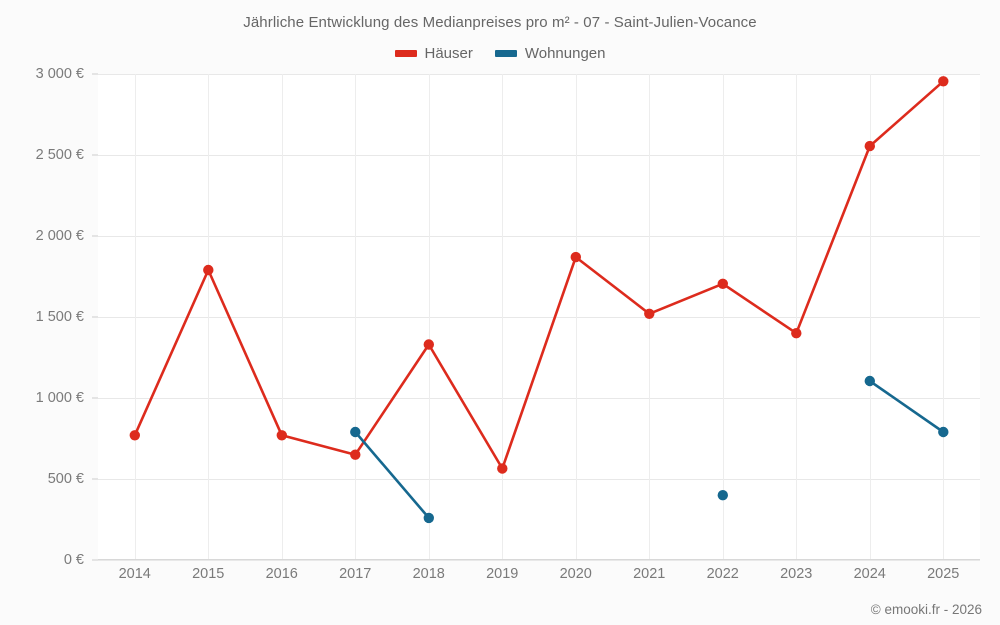 The height and width of the screenshot is (625, 1000). What do you see at coordinates (208, 574) in the screenshot?
I see `x-axis-tick-label: 2015` at bounding box center [208, 574].